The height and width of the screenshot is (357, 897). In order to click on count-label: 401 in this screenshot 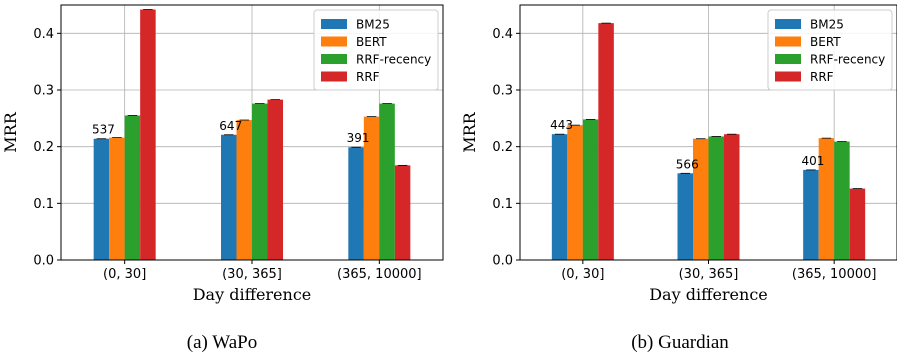, I will do `click(812, 161)`.